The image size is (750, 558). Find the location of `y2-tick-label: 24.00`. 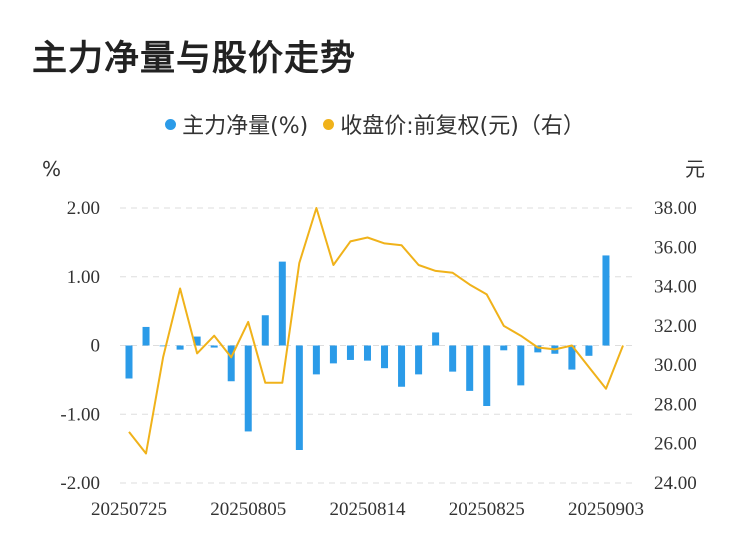

y2-tick-label: 24.00 is located at coordinates (675, 483).